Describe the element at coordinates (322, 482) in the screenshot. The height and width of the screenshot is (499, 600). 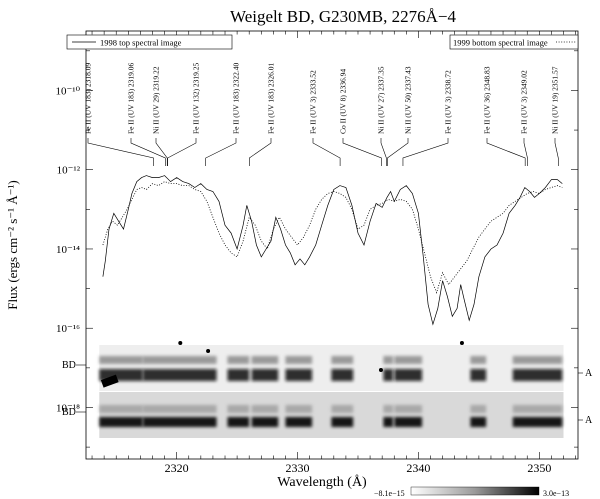
I see `x-axis-label: Wavelength (Å)` at that location.